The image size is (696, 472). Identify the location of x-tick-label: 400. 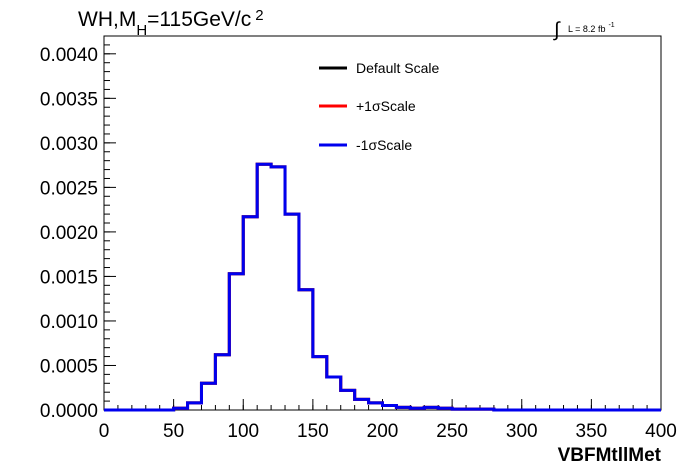
(661, 431).